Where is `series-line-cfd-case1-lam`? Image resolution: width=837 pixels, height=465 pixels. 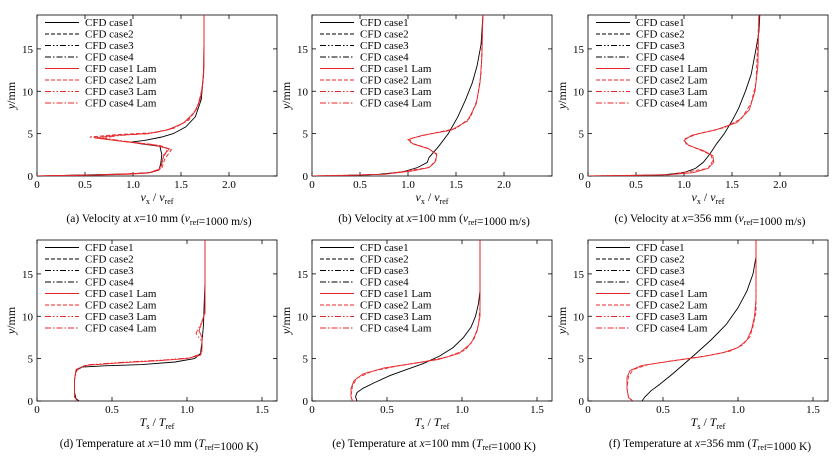
series-line-cfd-case1-lam is located at coordinates (415, 320).